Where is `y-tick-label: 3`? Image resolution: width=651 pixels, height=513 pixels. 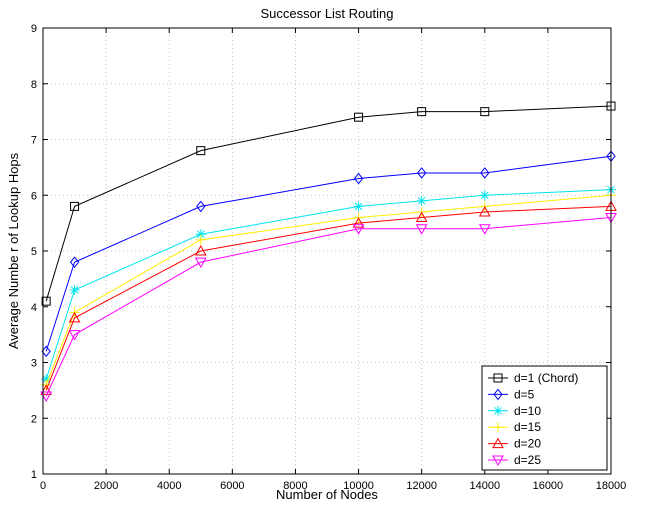
y-tick-label: 3 is located at coordinates (34, 364).